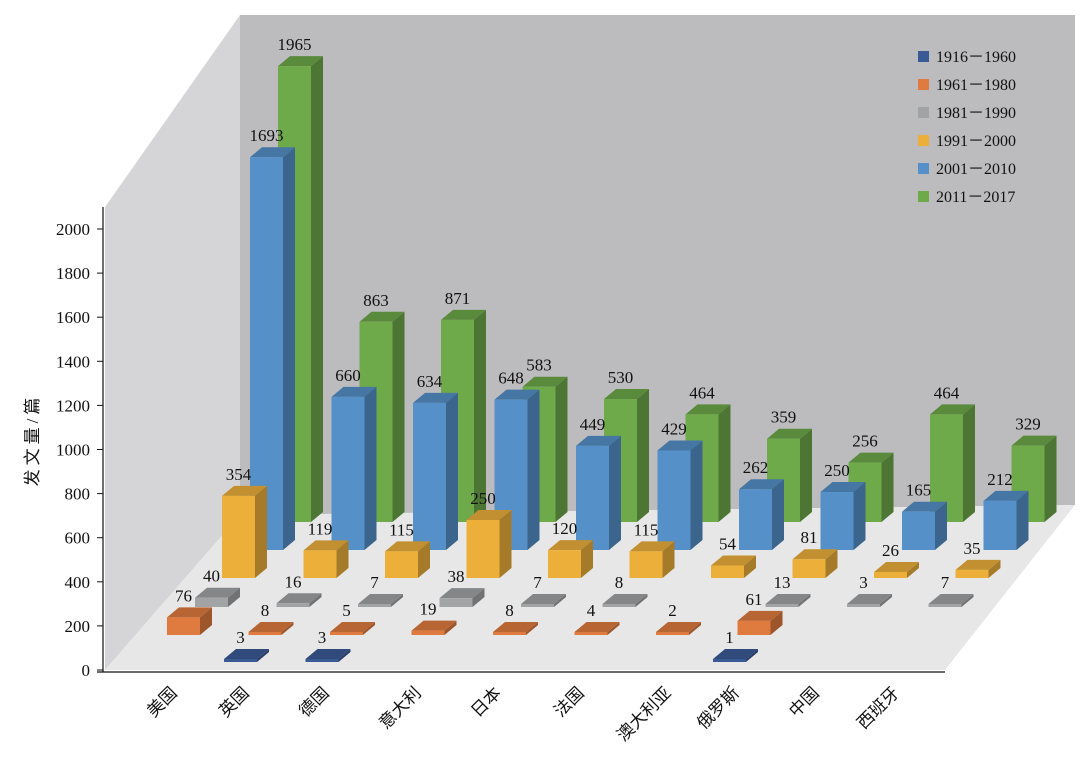  Describe the element at coordinates (1000, 479) in the screenshot. I see `data-label: 212` at that location.